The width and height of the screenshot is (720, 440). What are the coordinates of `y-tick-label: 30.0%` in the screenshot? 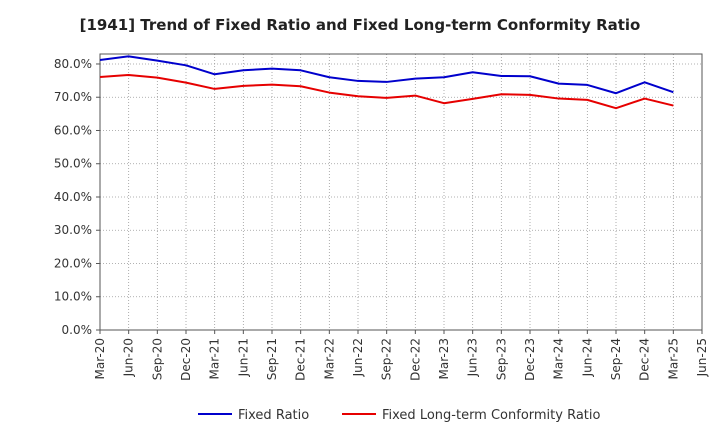 It's located at (73, 230).